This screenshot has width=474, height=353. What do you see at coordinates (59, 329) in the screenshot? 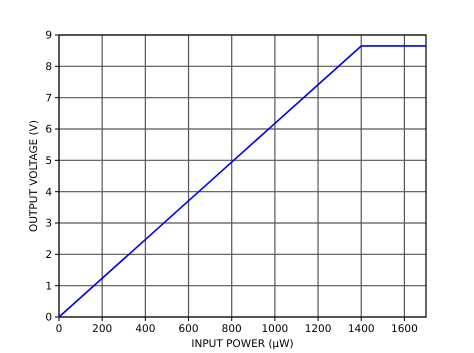
I see `x-tick-label: 0` at bounding box center [59, 329].